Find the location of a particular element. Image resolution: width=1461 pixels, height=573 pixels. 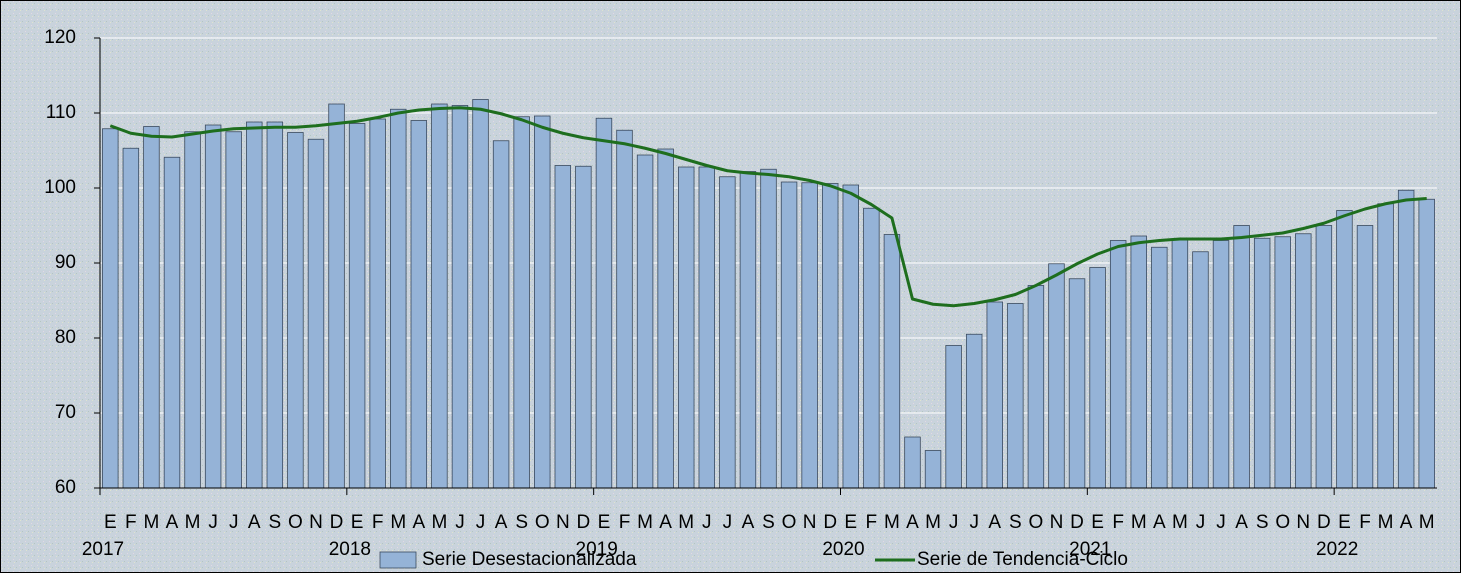

y-tick-label: 120 is located at coordinates (60, 37).